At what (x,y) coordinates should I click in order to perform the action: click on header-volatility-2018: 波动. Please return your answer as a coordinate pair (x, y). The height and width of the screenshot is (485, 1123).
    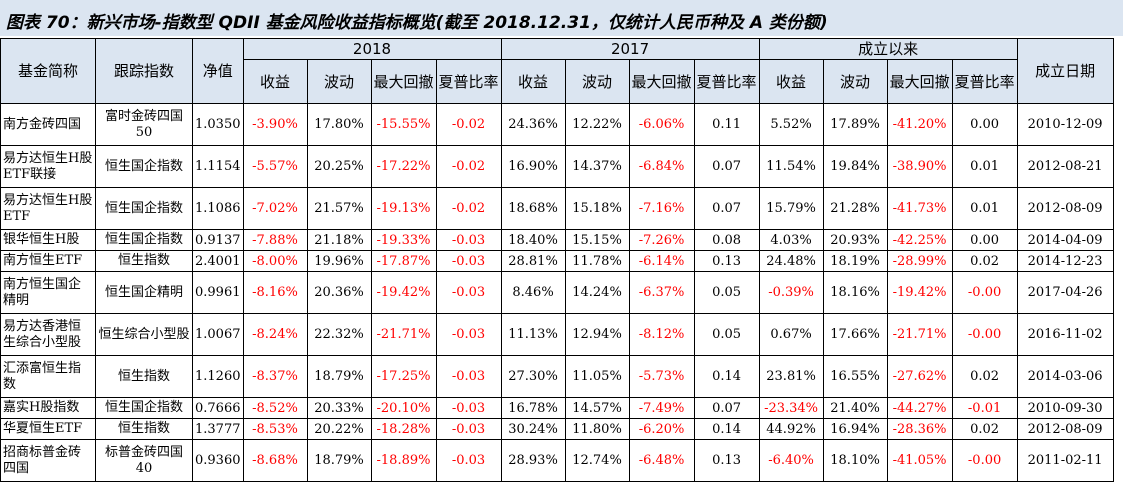
    Looking at the image, I should click on (339, 81).